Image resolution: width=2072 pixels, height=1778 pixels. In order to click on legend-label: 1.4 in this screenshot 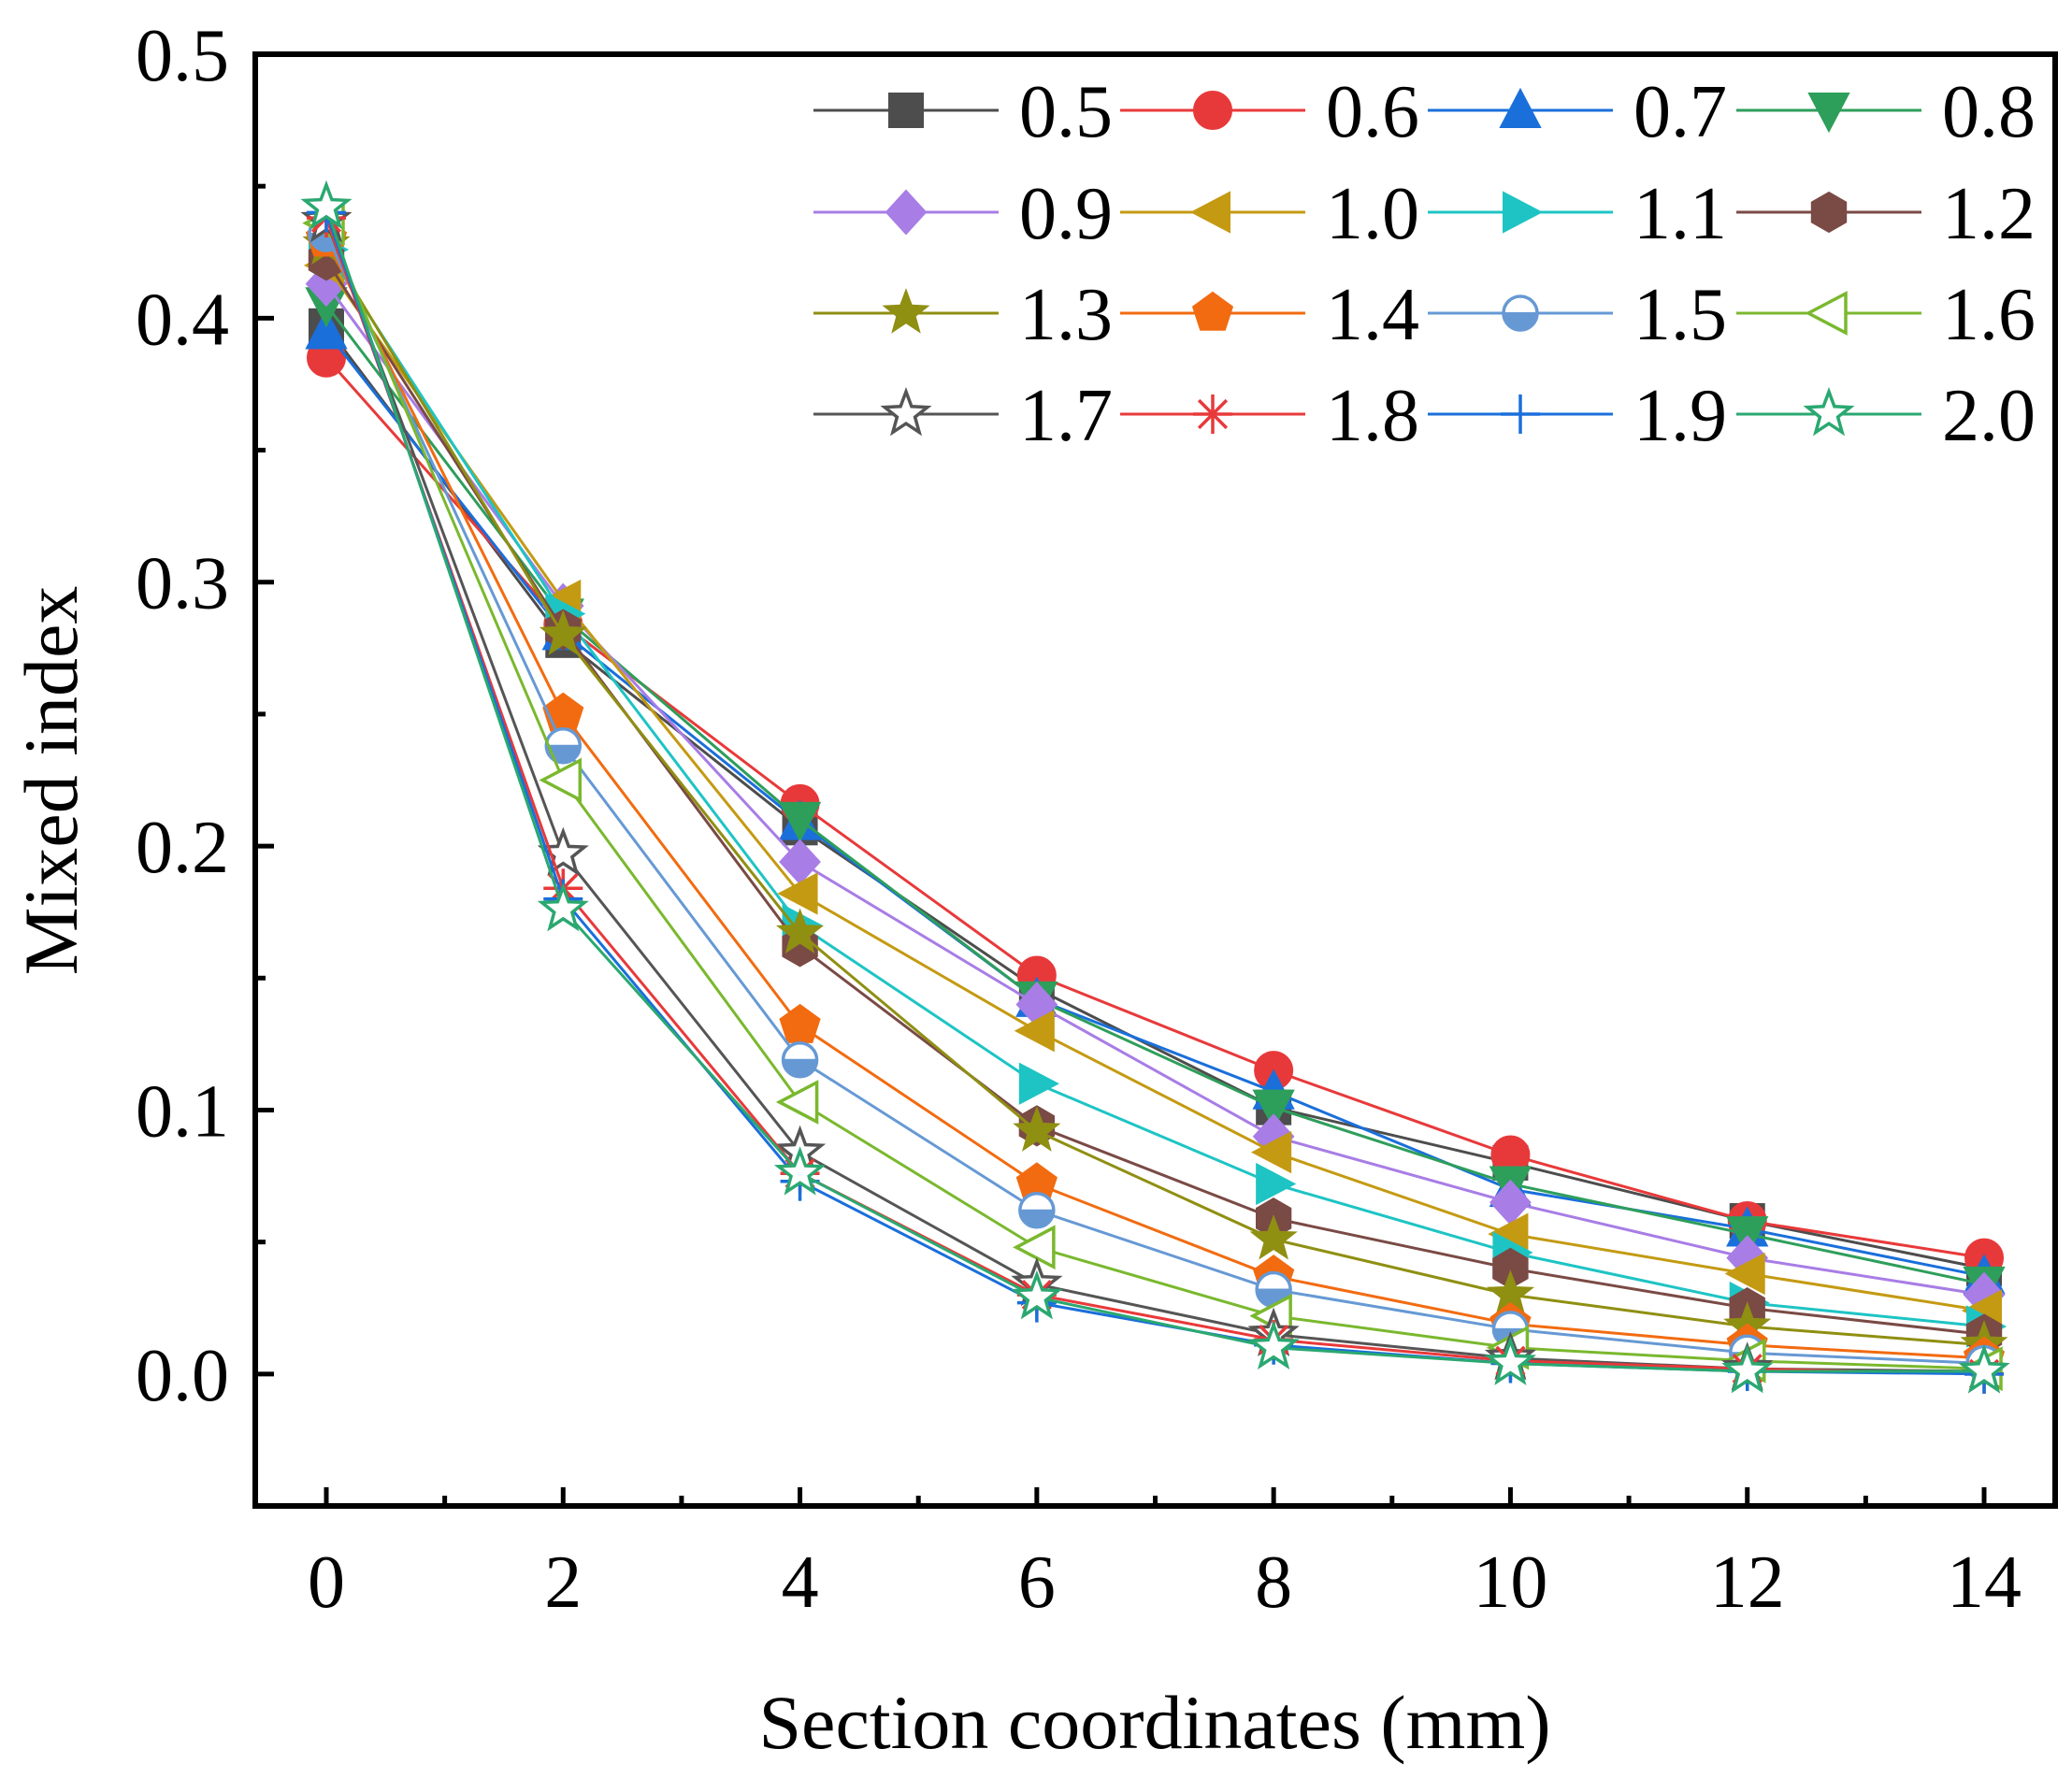, I will do `click(1372, 315)`.